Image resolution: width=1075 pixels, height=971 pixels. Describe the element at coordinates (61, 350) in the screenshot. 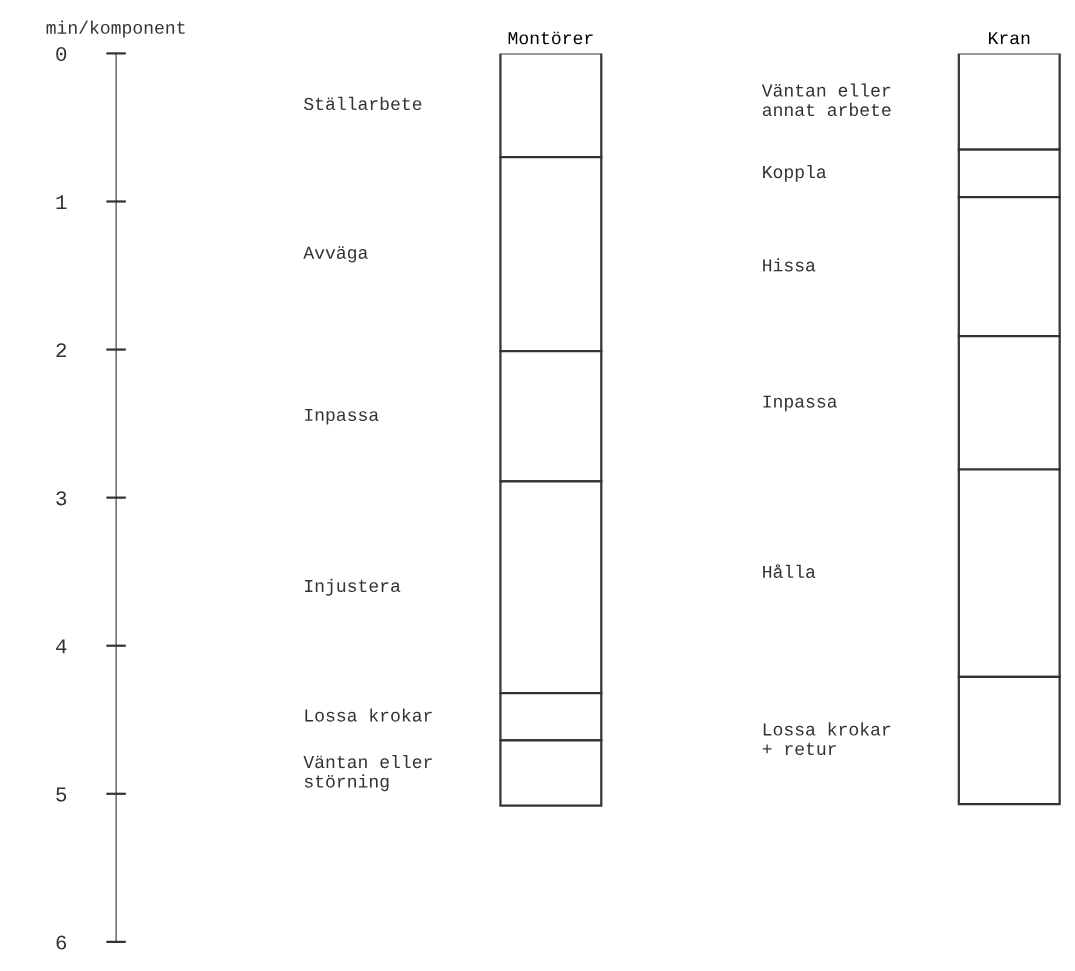

I see `y-tick-label: 2` at that location.